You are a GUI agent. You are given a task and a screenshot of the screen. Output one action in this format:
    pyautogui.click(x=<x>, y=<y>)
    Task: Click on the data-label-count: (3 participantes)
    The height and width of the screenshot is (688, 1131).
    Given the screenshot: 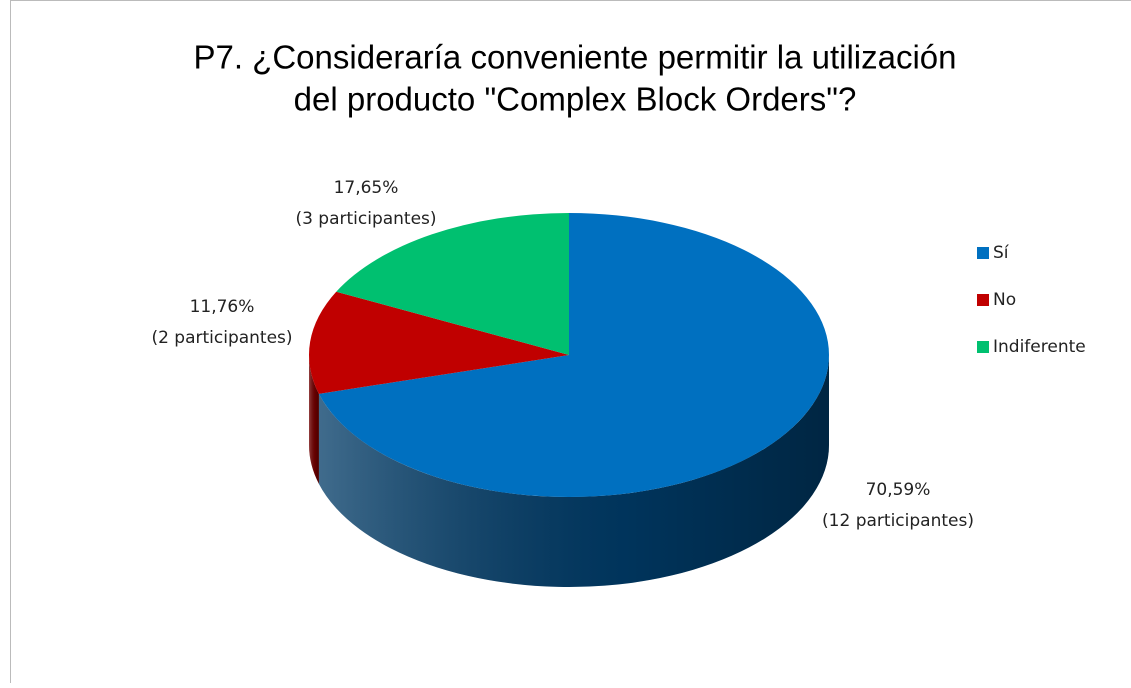 What is the action you would take?
    pyautogui.click(x=365, y=219)
    